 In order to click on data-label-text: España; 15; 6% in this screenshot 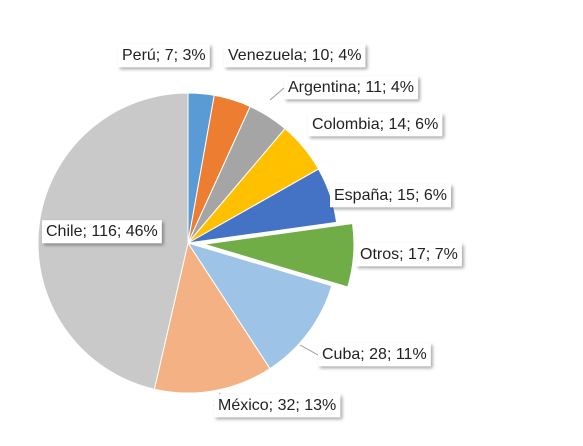, I will do `click(390, 195)`.